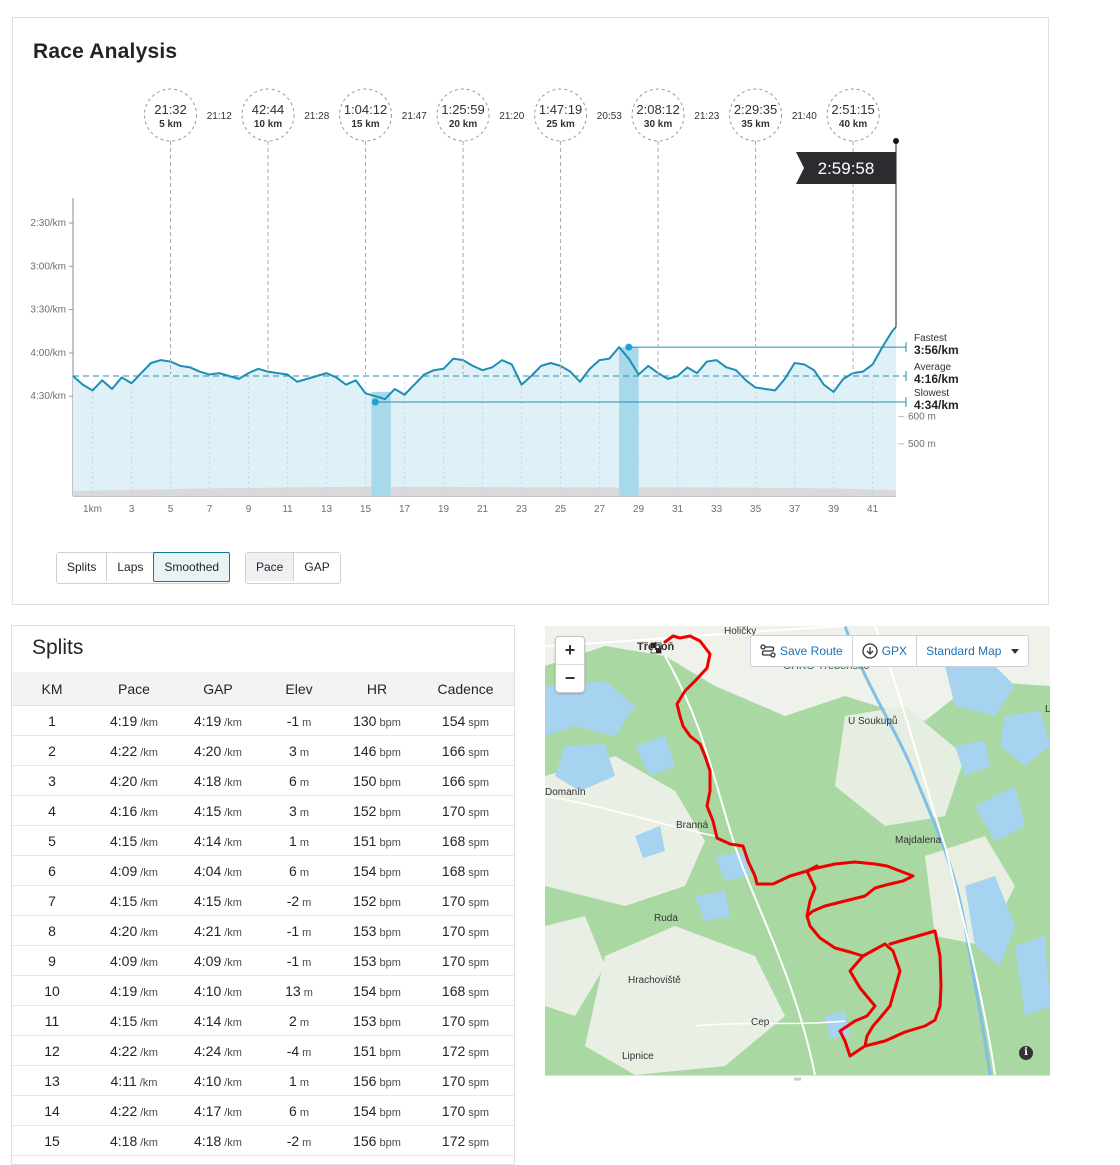 Image resolution: width=1120 pixels, height=1165 pixels. Describe the element at coordinates (327, 509) in the screenshot. I see `x-tick-label: 13` at that location.